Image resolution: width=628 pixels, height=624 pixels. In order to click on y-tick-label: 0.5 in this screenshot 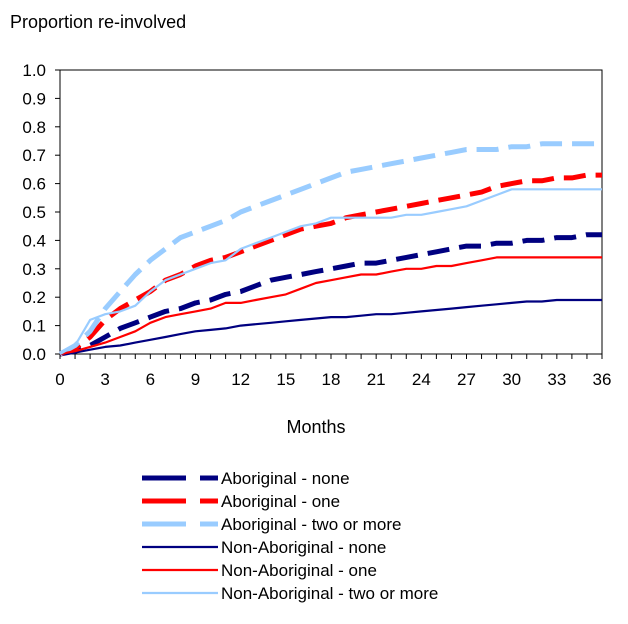, I will do `click(34, 212)`.